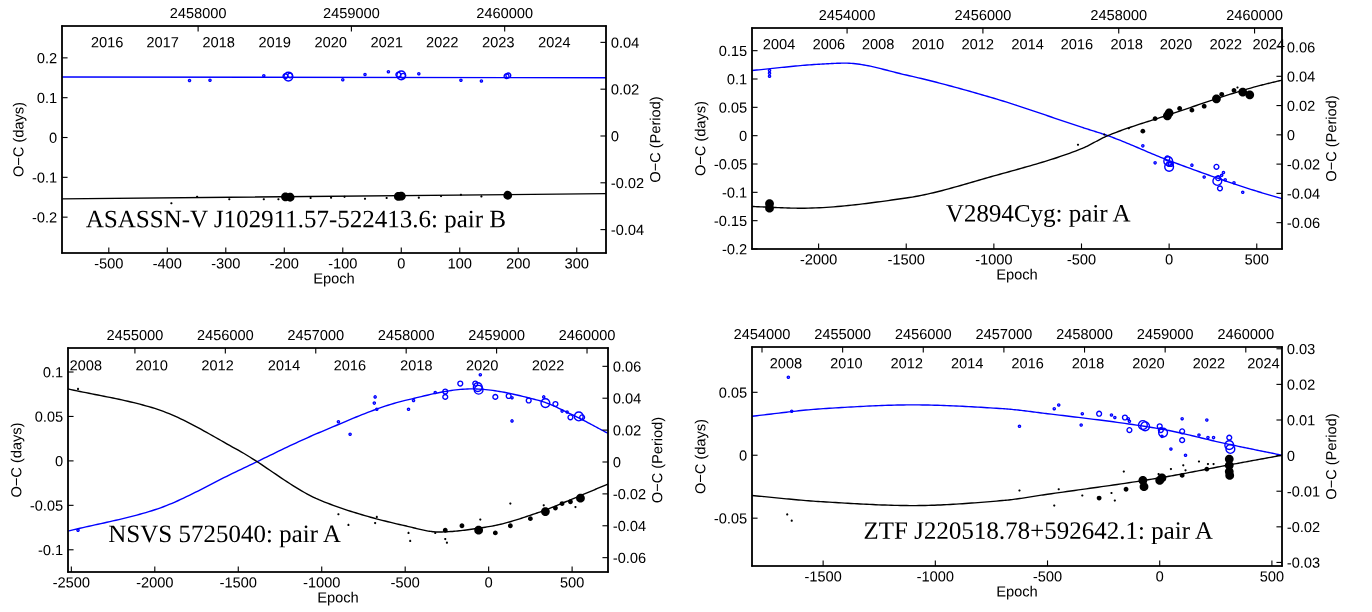  I want to click on annotation: 2004, so click(779, 44).